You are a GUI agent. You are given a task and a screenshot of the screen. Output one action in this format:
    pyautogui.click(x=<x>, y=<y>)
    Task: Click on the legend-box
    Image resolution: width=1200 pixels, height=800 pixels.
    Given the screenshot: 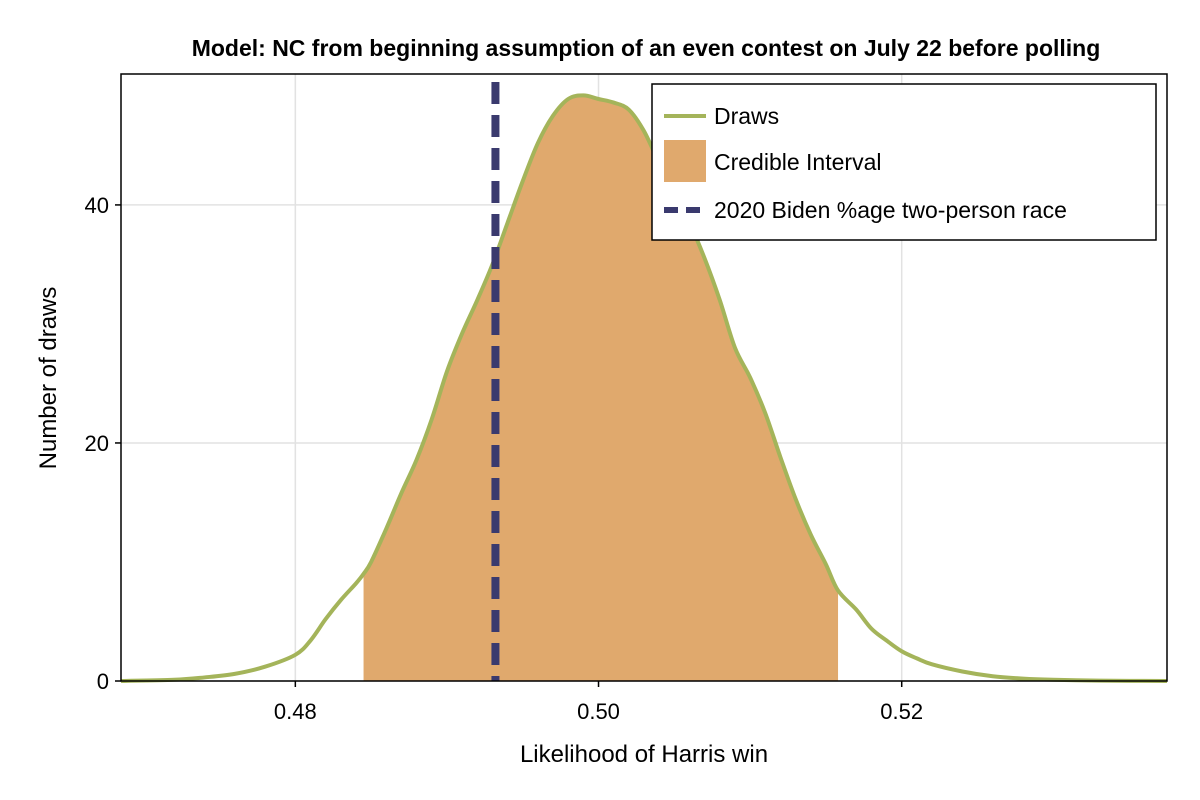 What is the action you would take?
    pyautogui.click(x=904, y=162)
    